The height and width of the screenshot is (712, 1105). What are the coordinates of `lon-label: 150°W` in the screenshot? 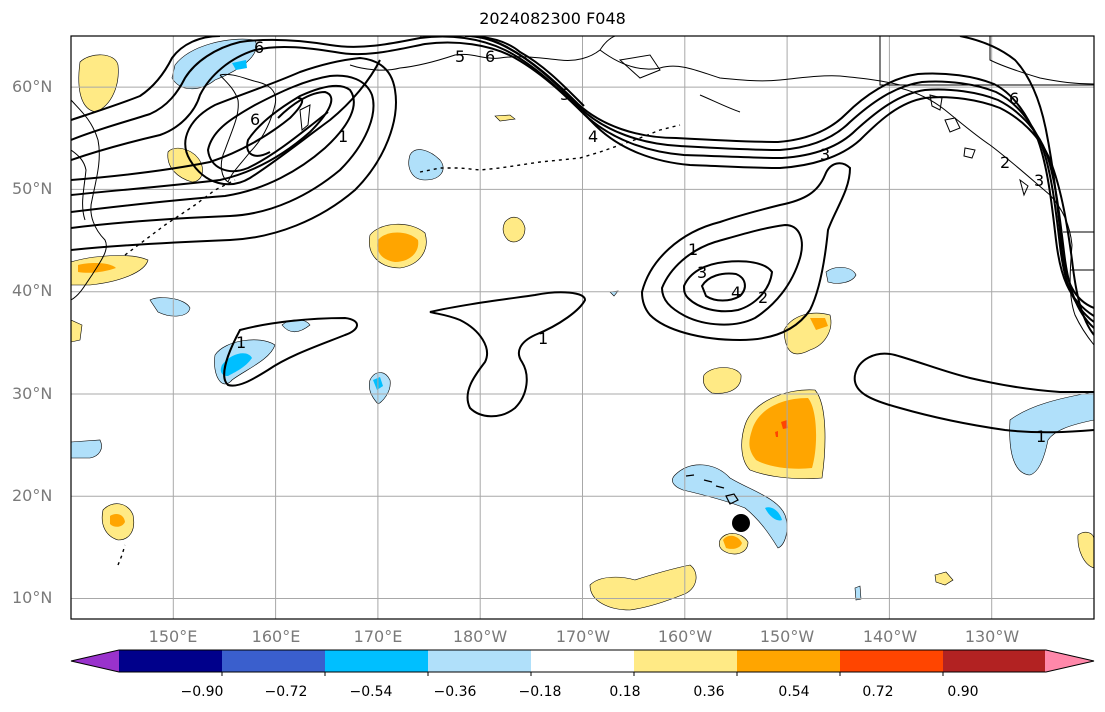 It's located at (787, 636).